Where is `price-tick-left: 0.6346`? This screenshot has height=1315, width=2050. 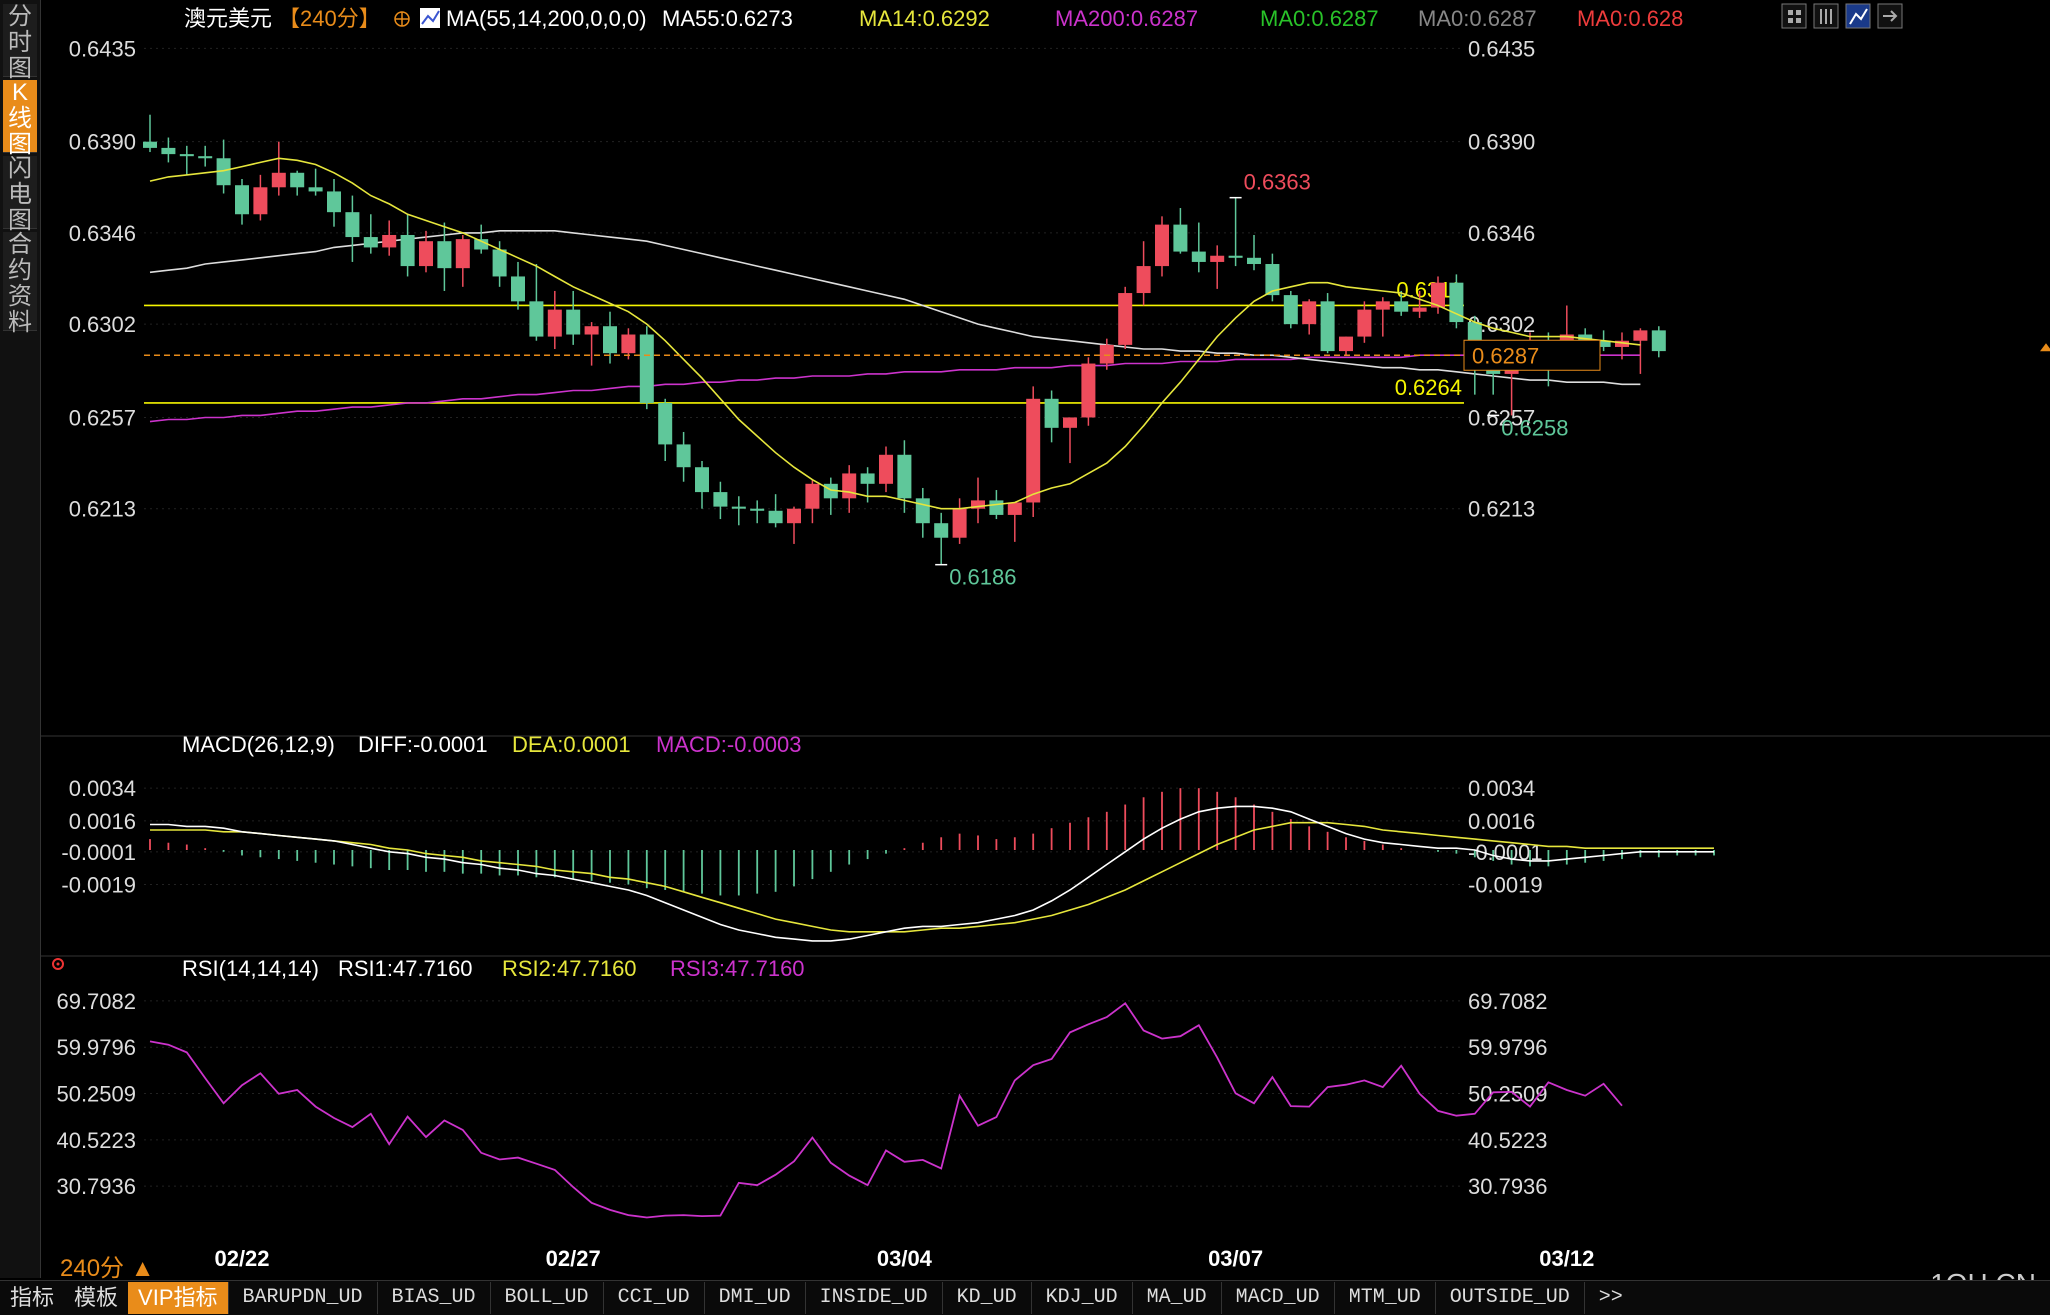 price-tick-left: 0.6346 is located at coordinates (102, 233).